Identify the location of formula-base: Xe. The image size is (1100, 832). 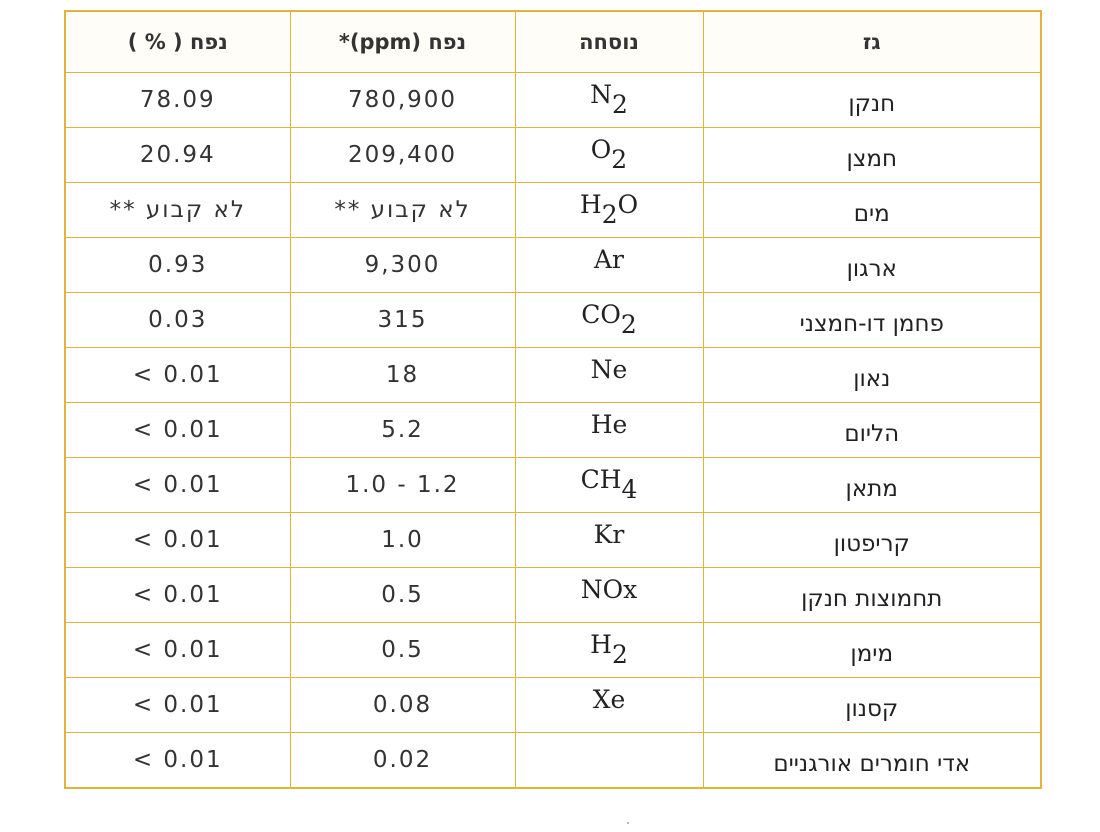
(609, 699).